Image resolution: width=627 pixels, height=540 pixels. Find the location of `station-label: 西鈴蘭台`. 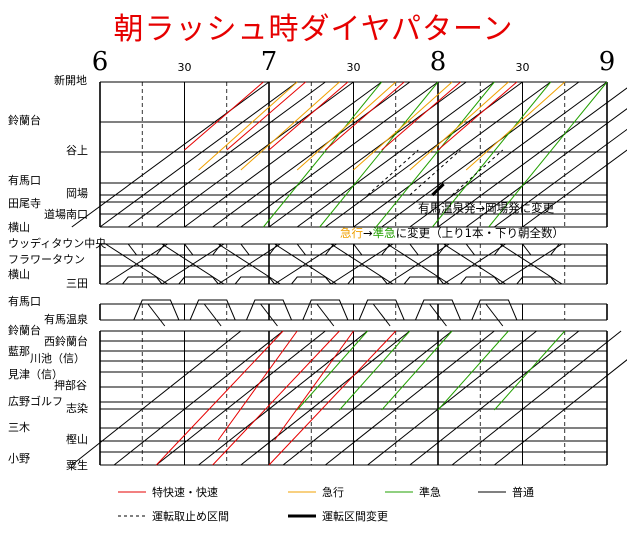

station-label: 西鈴蘭台 is located at coordinates (66, 341).